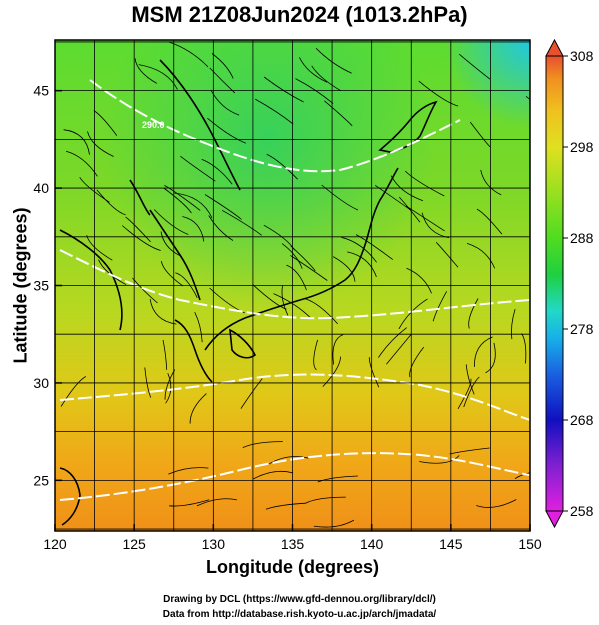 This screenshot has height=625, width=599. What do you see at coordinates (55, 544) in the screenshot?
I see `x-tick-label: 120` at bounding box center [55, 544].